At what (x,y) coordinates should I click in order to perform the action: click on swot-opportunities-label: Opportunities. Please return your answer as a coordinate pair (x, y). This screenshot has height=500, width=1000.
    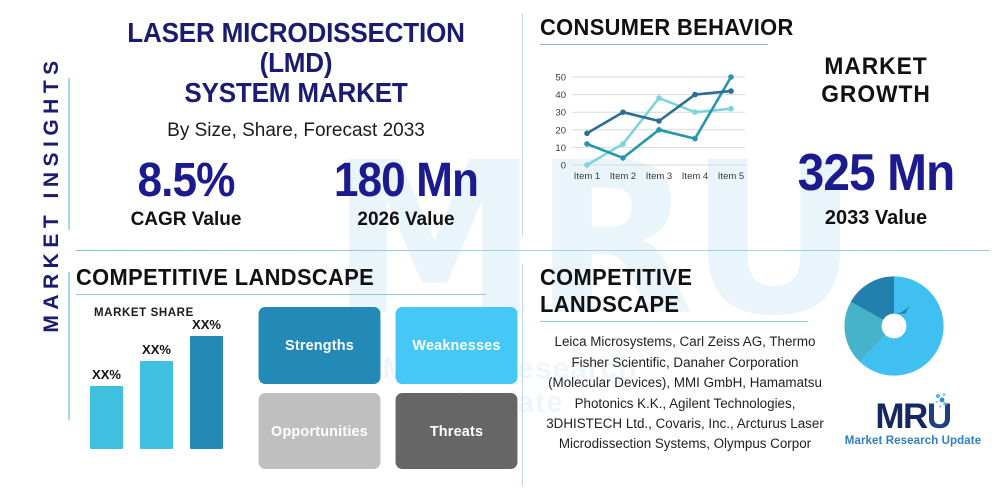
    Looking at the image, I should click on (319, 431).